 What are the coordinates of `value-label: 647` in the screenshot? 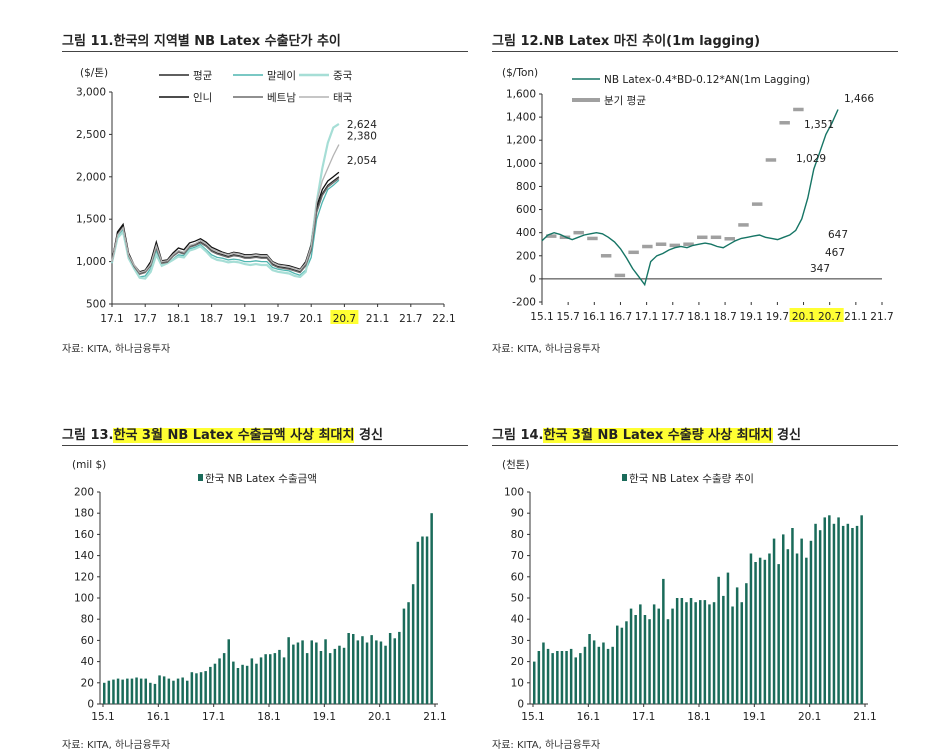 It's located at (838, 235).